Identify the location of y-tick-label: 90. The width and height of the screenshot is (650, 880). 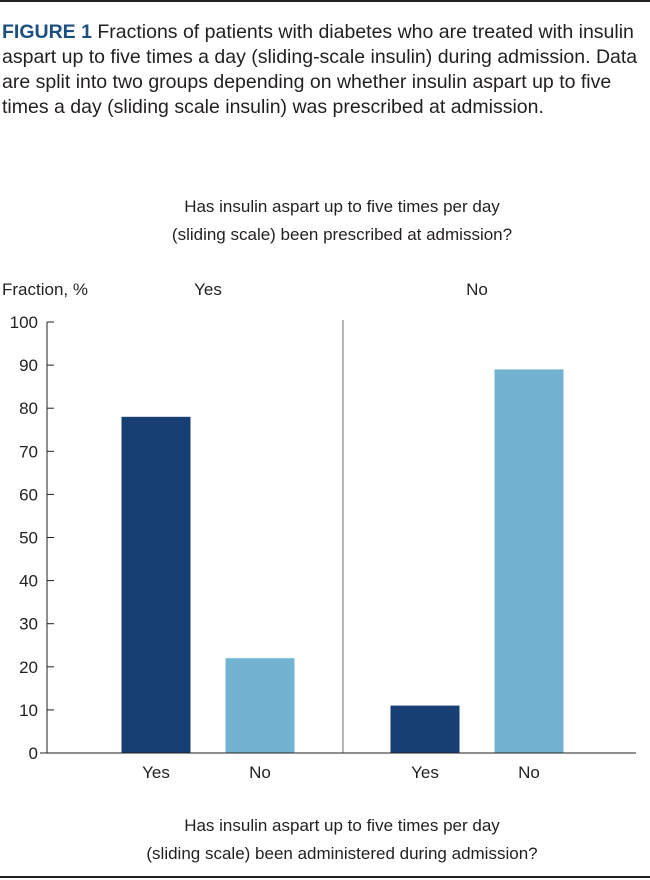
(28, 365).